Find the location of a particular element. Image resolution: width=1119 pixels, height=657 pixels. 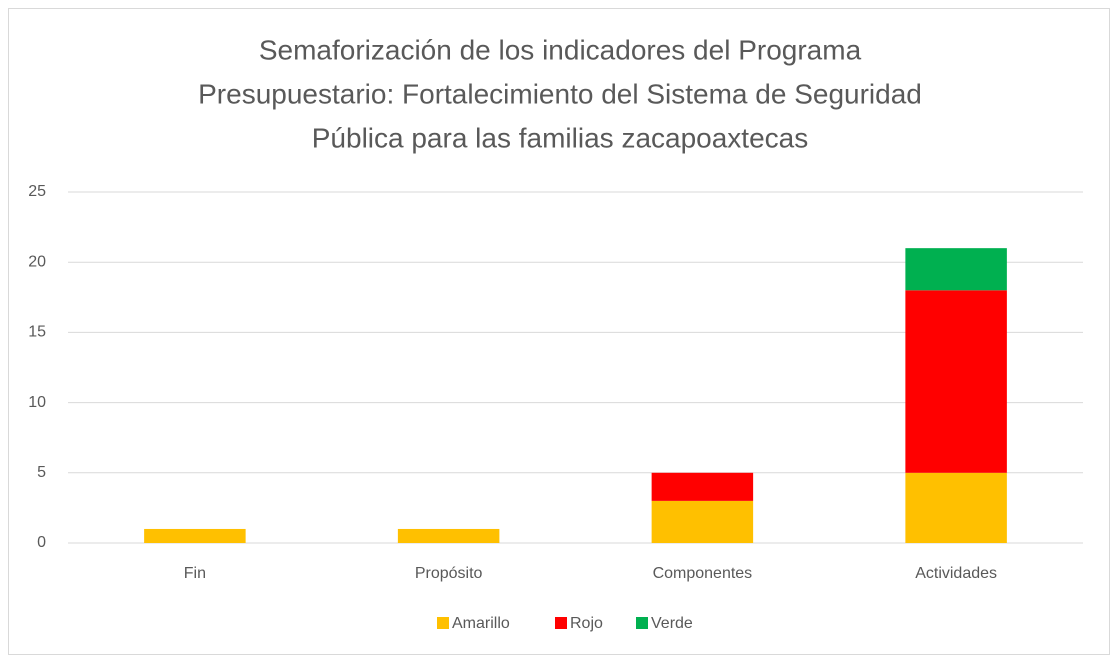

chart-title: Pública para las familias zacapoaxtecas is located at coordinates (560, 137).